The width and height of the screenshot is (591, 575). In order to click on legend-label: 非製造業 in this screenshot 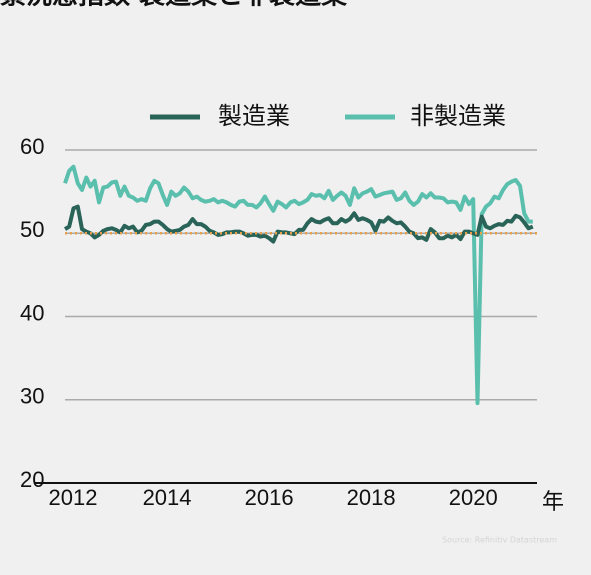, I will do `click(458, 116)`.